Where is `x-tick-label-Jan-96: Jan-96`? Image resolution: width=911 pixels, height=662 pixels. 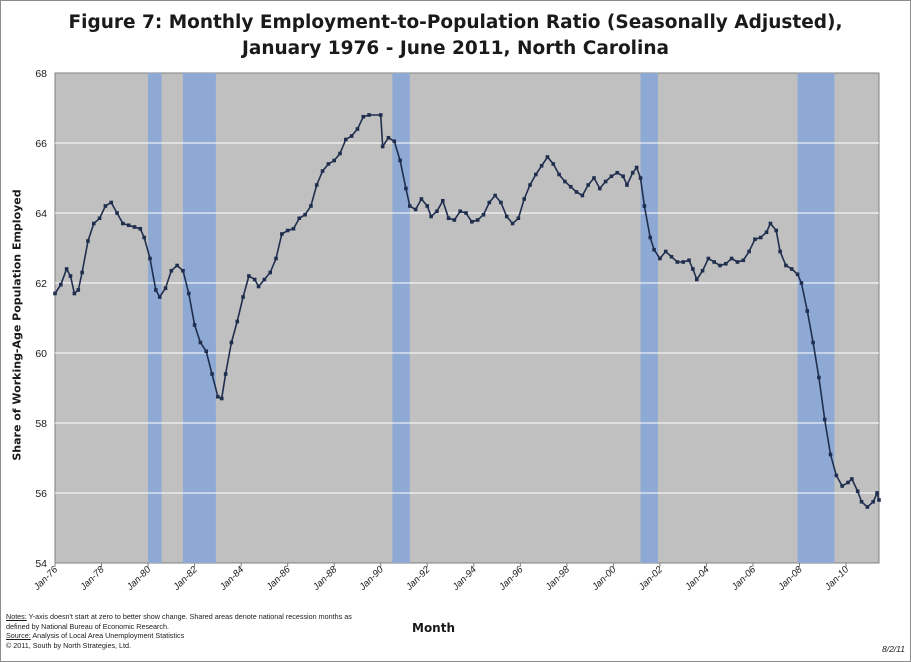
x-tick-label-Jan-96: Jan-96 is located at coordinates (511, 579).